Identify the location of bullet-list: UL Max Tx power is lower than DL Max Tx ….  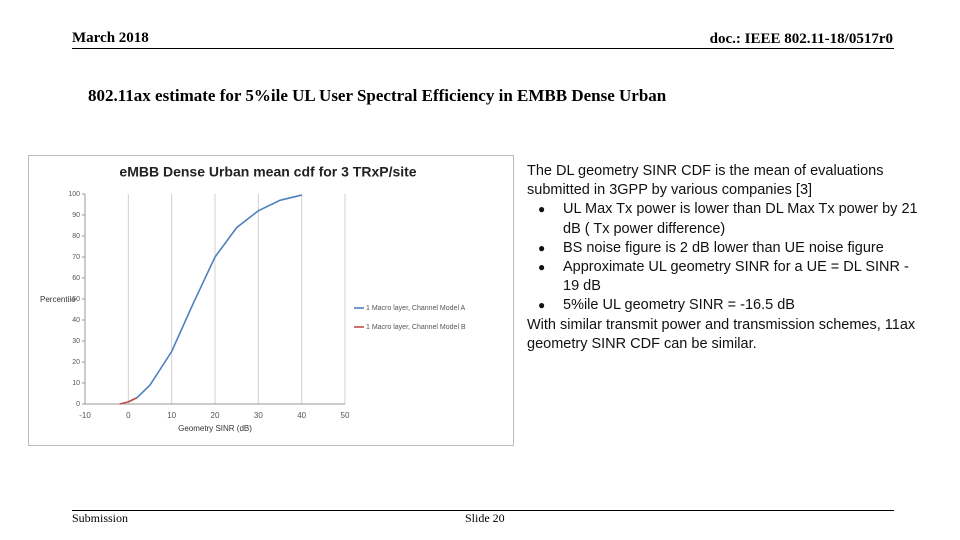
(726, 257).